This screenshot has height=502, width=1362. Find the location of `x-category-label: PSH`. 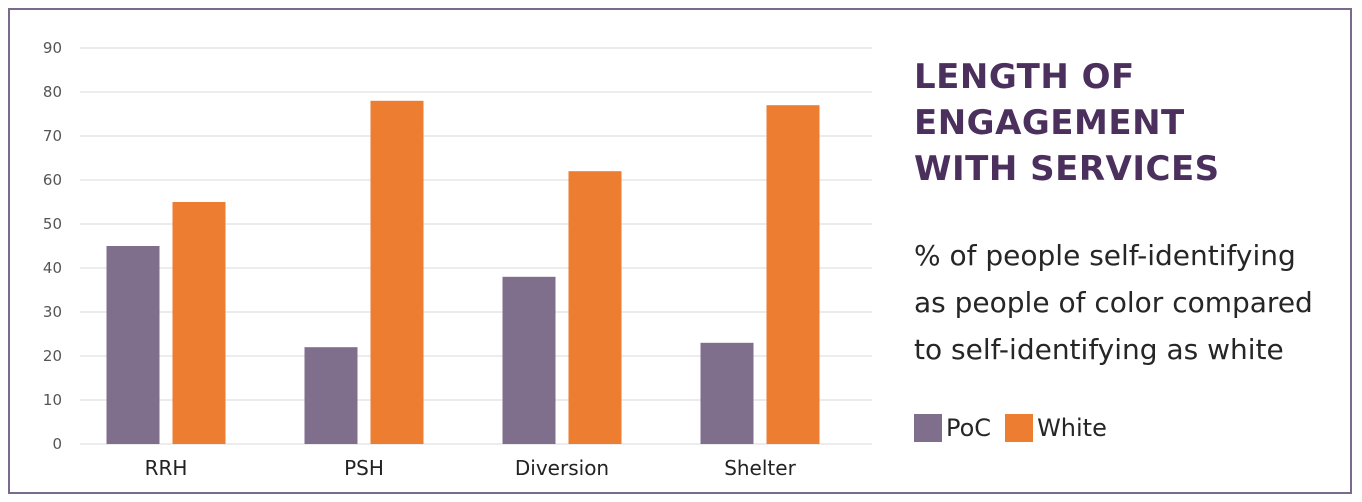

x-category-label: PSH is located at coordinates (364, 468).